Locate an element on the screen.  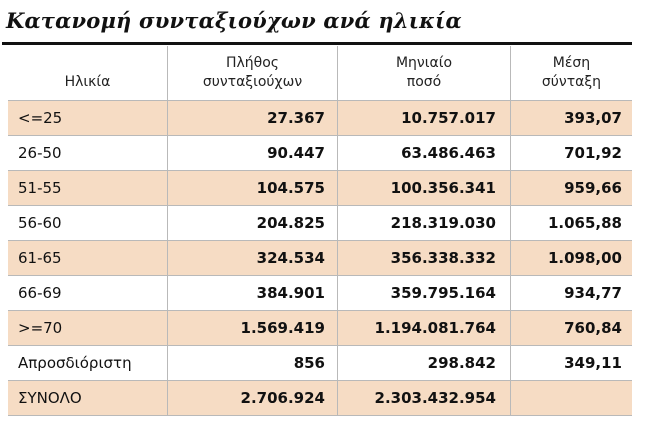
header-amount-label: Μηνιαίο ποσό is located at coordinates (424, 72).